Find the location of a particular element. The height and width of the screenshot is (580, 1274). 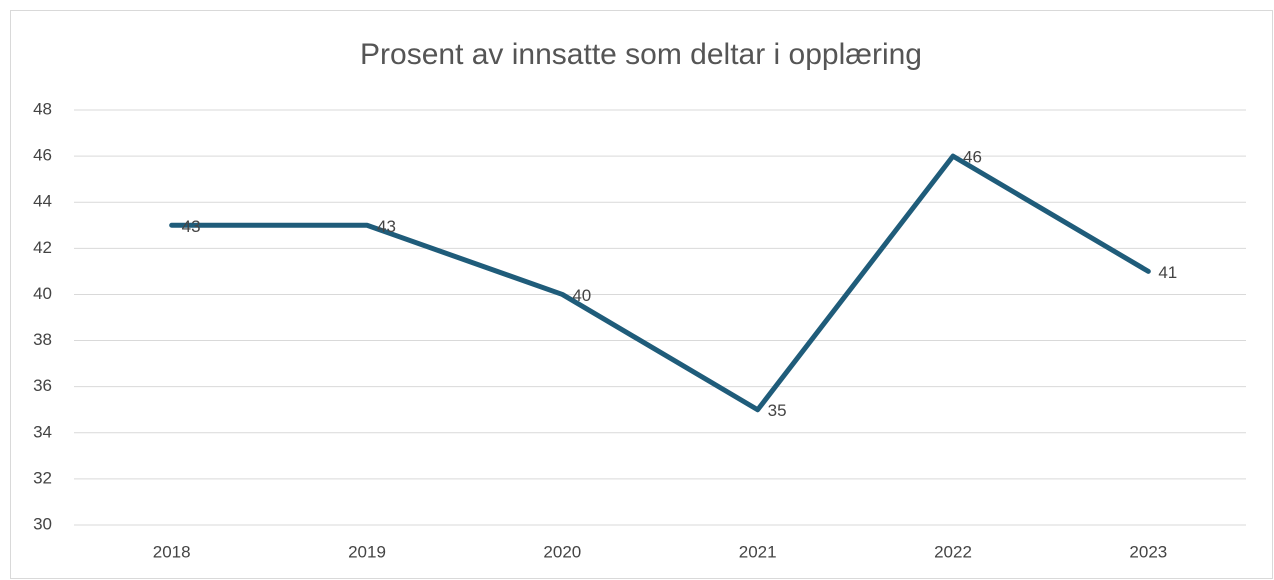

y-tick-label: 32 is located at coordinates (42, 477).